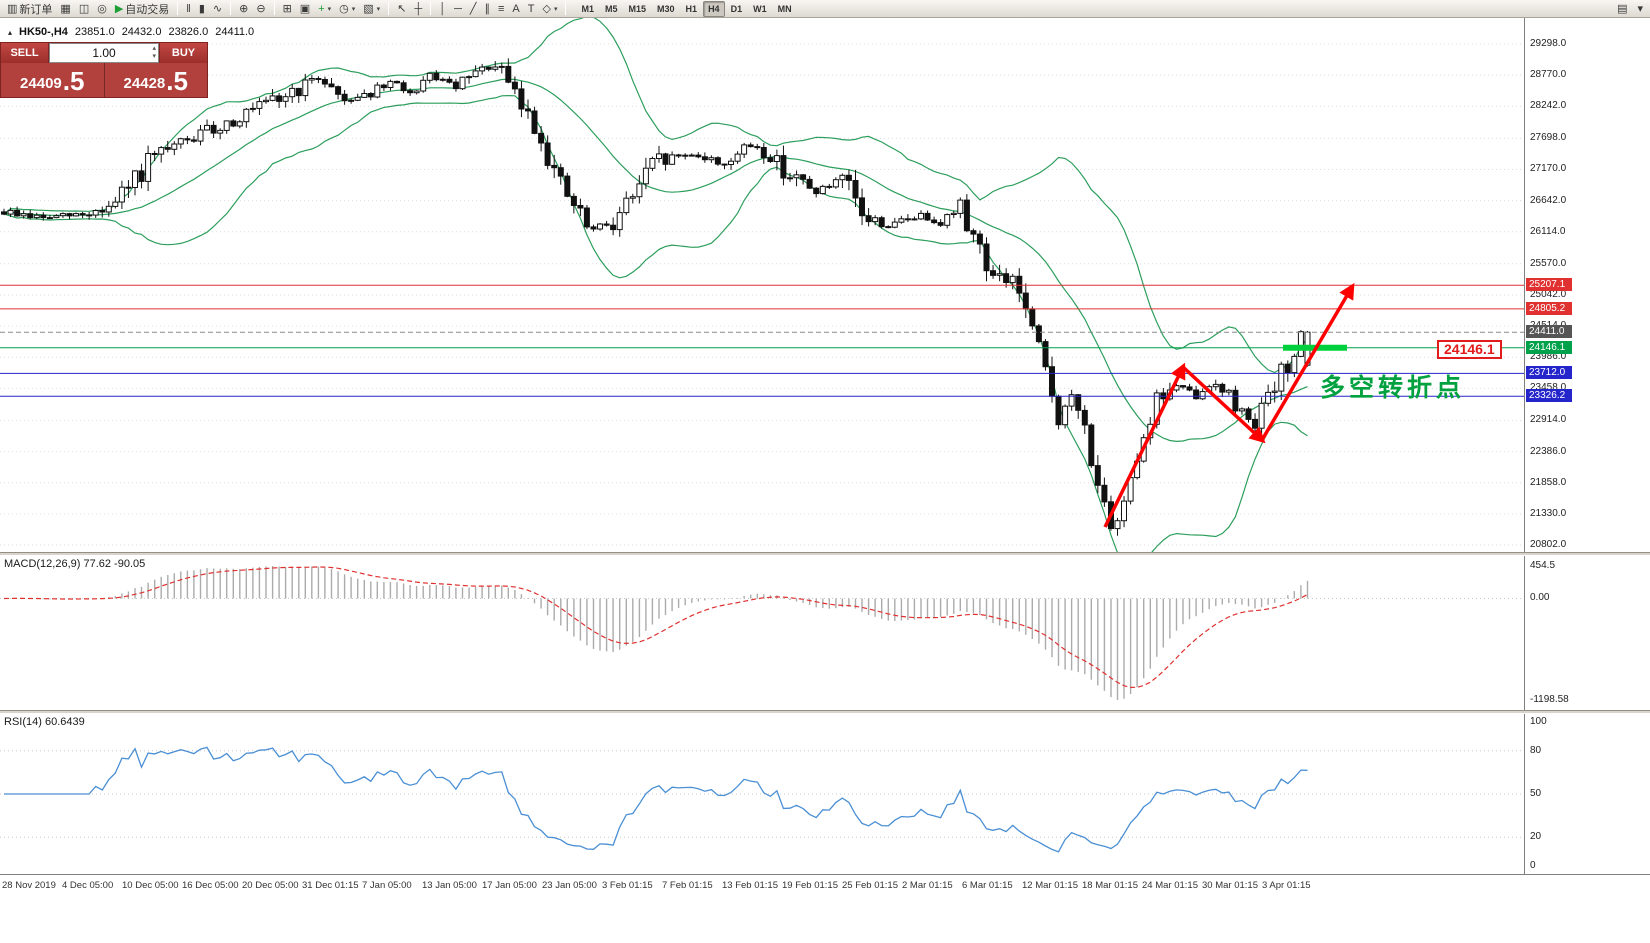  What do you see at coordinates (154, 48) in the screenshot?
I see `volume-increase-icon: ▴` at bounding box center [154, 48].